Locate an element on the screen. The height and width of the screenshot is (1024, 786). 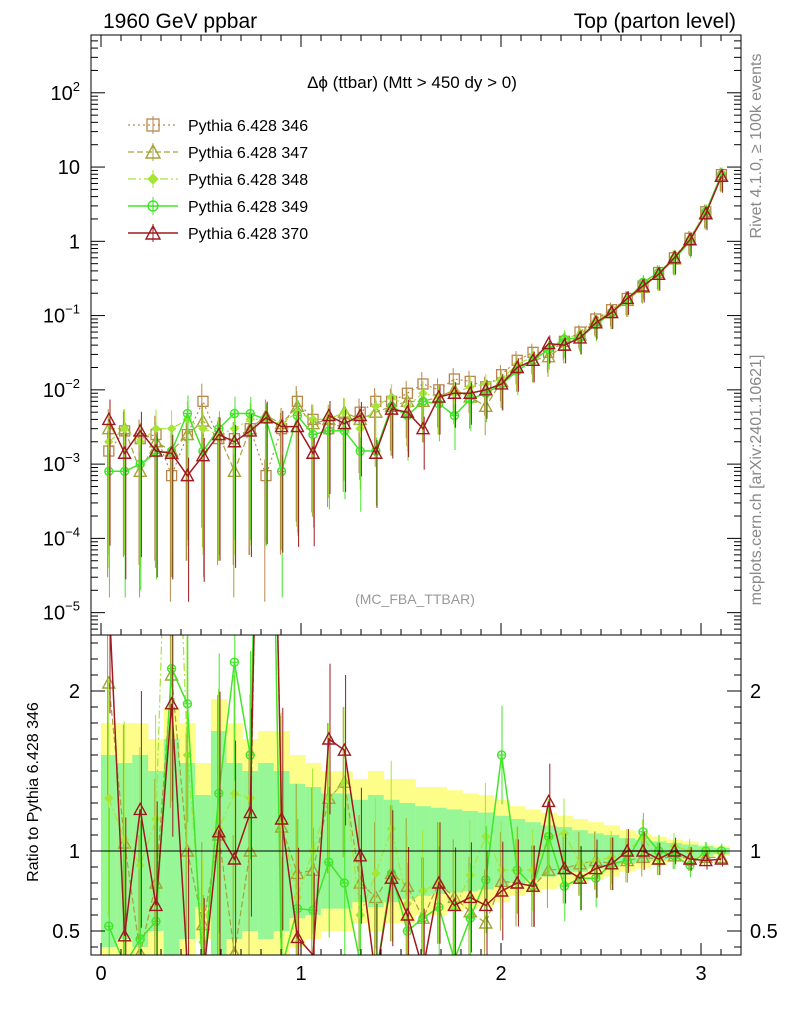
analysis-watermark: (MC_FBA_TTBAR) is located at coordinates (415, 599).